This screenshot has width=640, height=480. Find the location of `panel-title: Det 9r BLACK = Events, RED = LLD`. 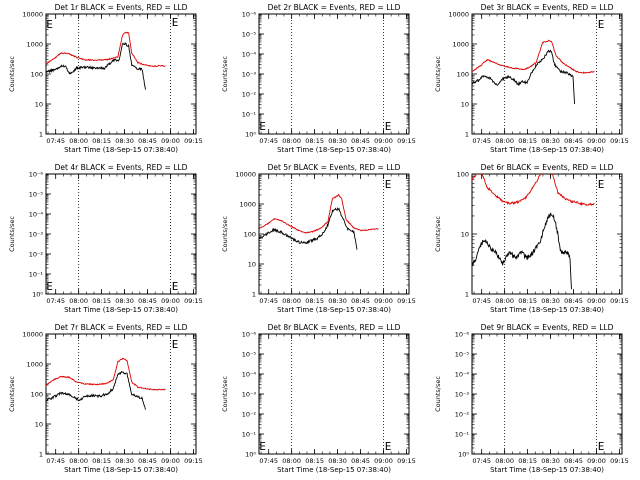

panel-title: Det 9r BLACK = Events, RED = LLD is located at coordinates (547, 327).